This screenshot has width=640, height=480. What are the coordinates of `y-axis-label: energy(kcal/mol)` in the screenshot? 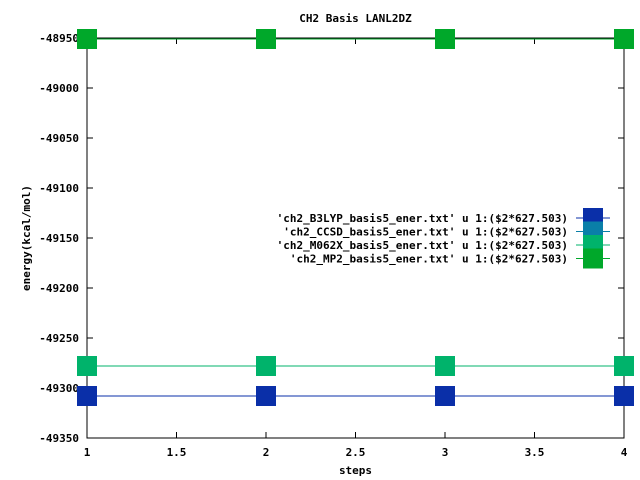 It's located at (26, 238).